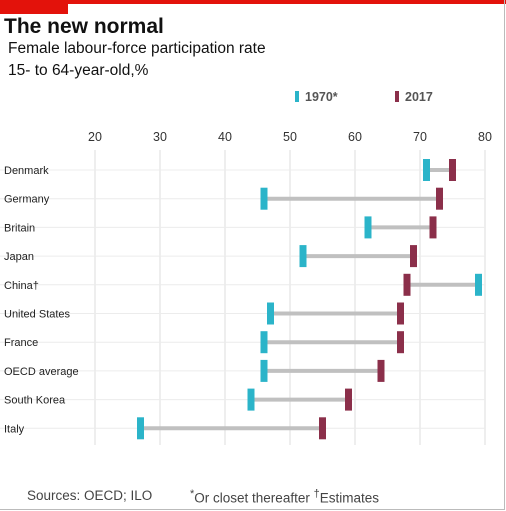 Image resolution: width=506 pixels, height=511 pixels. I want to click on chart-subtitle: Female labour-force participation rate, so click(137, 48).